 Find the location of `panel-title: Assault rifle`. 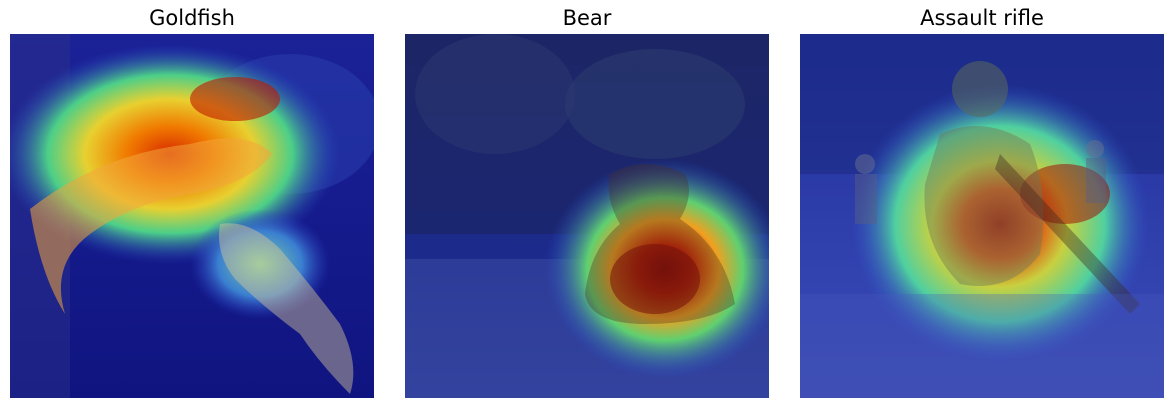

panel-title: Assault rifle is located at coordinates (982, 18).